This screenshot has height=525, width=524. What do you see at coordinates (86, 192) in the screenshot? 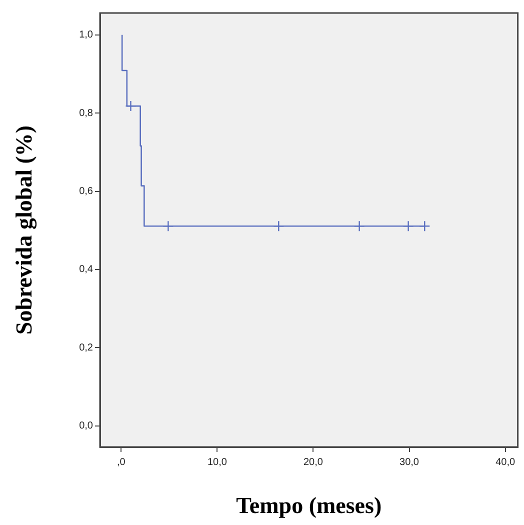
I see `y-tick-label: 0,6` at bounding box center [86, 192].